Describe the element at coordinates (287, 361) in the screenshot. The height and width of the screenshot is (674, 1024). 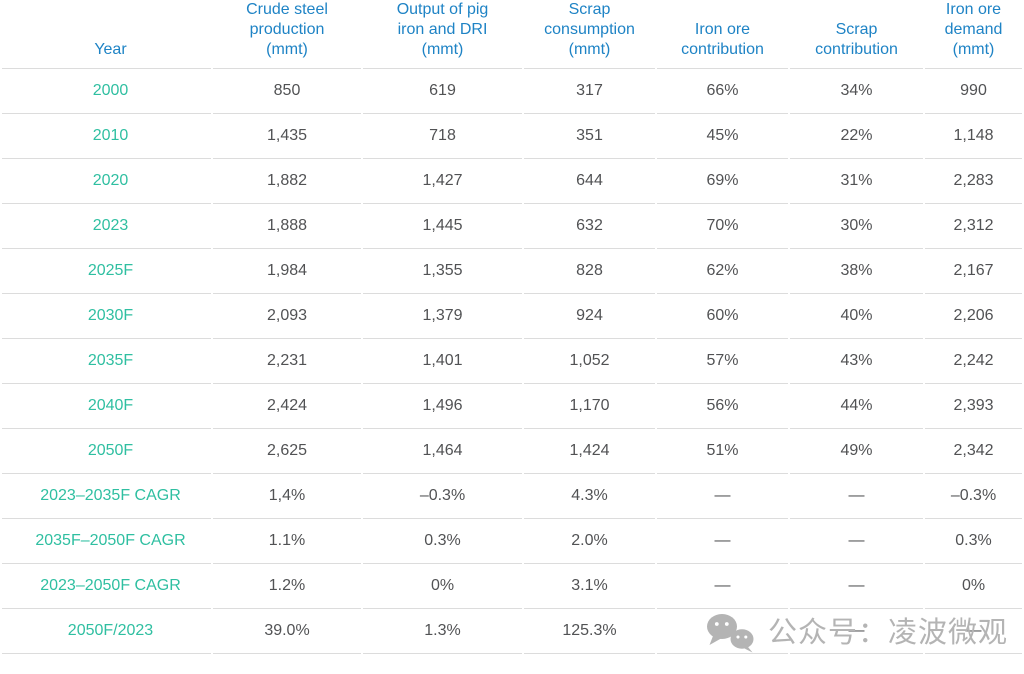
I see `data-cell-crude-steel-production: 2,231` at that location.